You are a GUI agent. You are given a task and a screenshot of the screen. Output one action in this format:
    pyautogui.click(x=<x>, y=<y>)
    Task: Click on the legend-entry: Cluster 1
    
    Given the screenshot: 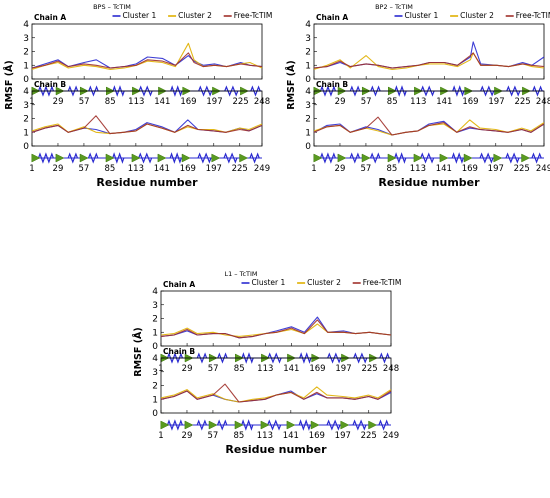 What is the action you would take?
    pyautogui.click(x=269, y=282)
    